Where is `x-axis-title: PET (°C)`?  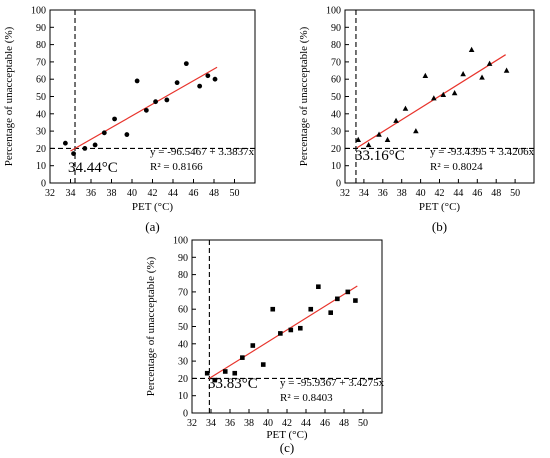
x-axis-title: PET (°C) is located at coordinates (287, 435).